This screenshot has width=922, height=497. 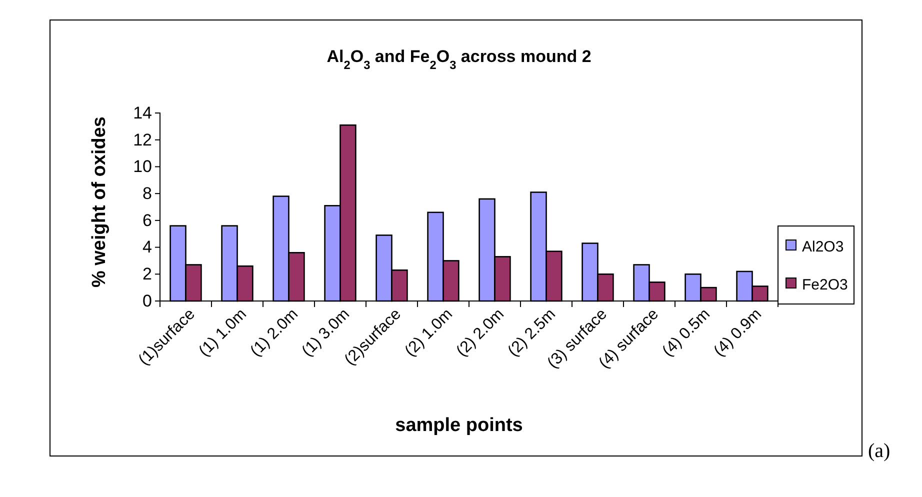 I want to click on legend-label: Fe2O3, so click(x=825, y=285).